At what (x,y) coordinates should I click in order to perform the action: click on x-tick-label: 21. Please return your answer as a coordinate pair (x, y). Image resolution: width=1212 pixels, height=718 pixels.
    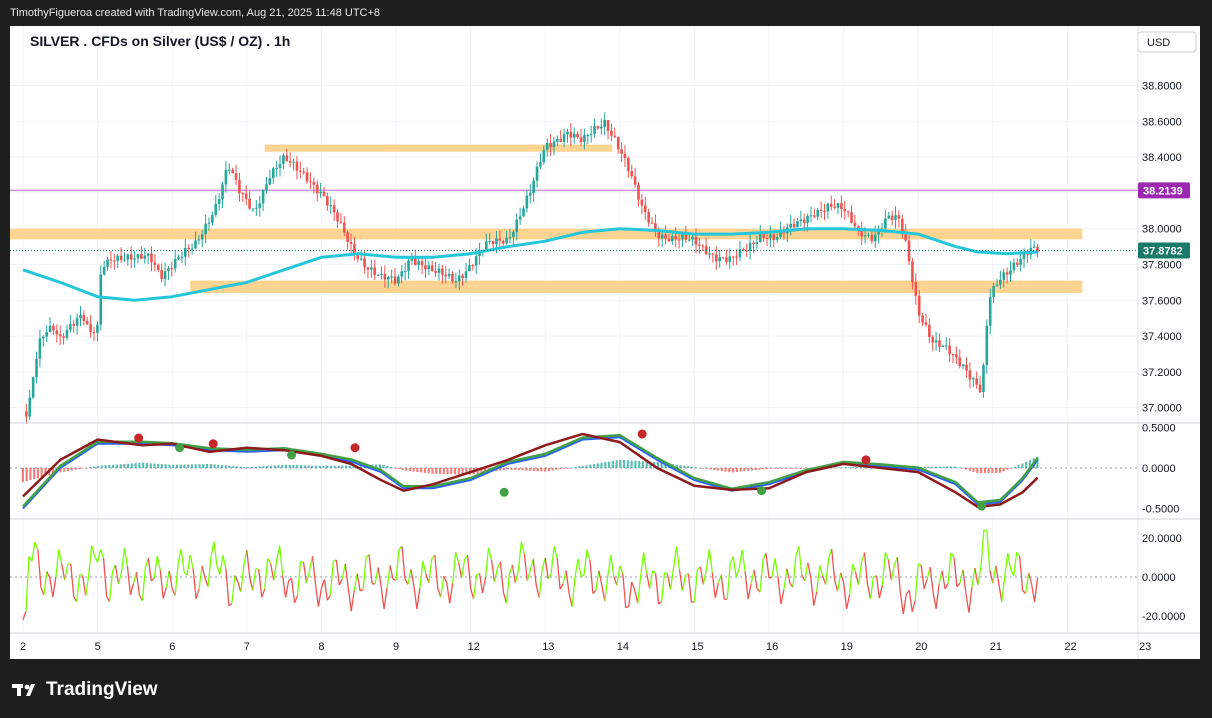
    Looking at the image, I should click on (996, 647).